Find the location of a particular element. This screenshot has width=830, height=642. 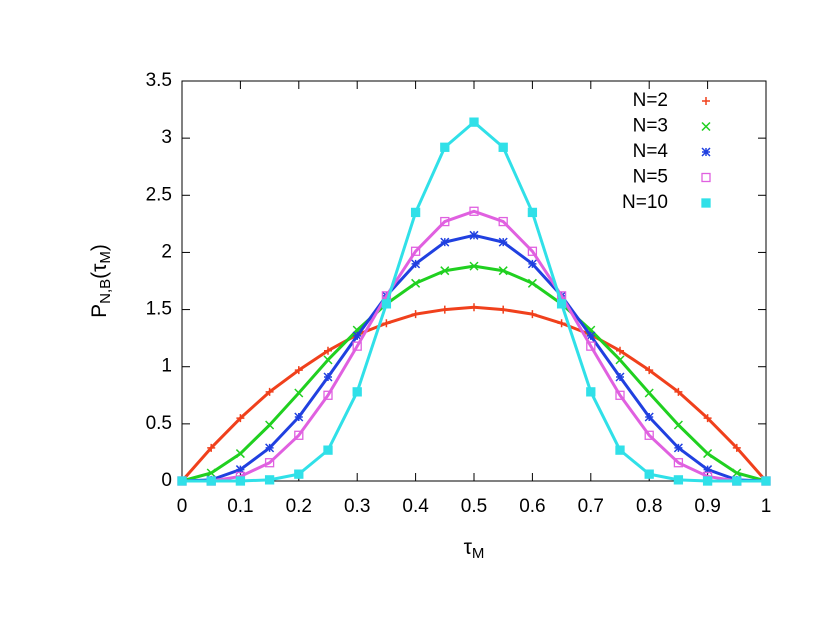

y-axis-label-part: M is located at coordinates (105, 257).